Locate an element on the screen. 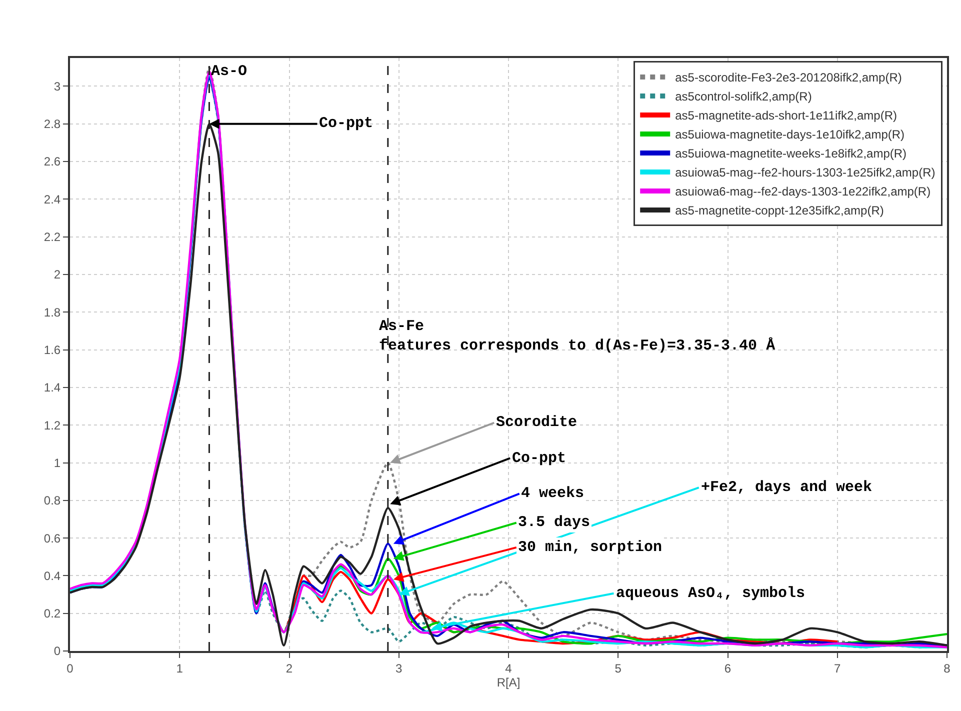  y-tick-label: 0.4 is located at coordinates (52, 575).